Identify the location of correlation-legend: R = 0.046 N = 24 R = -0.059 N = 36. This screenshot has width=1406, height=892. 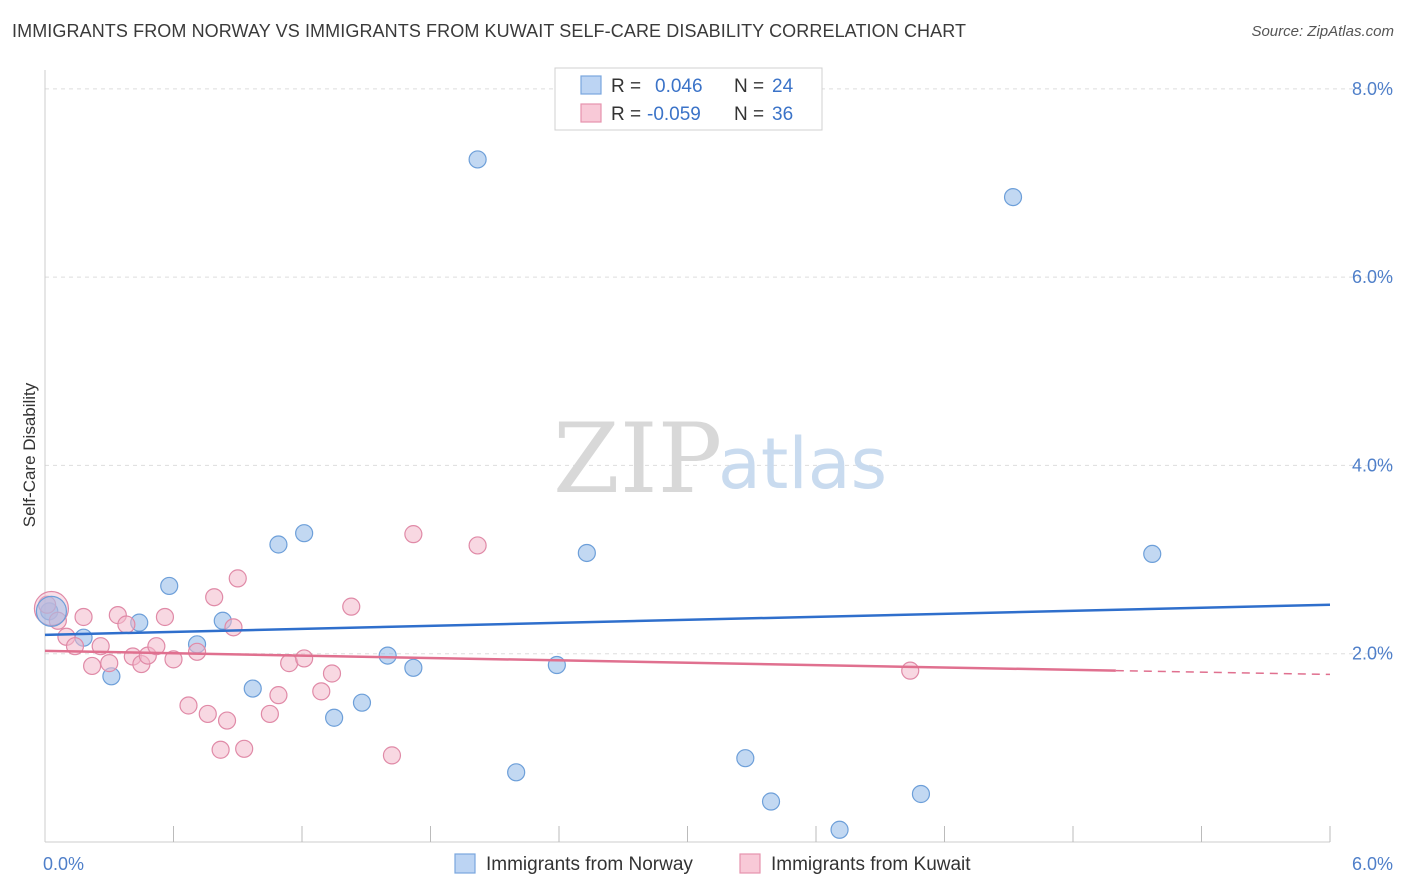
(688, 99).